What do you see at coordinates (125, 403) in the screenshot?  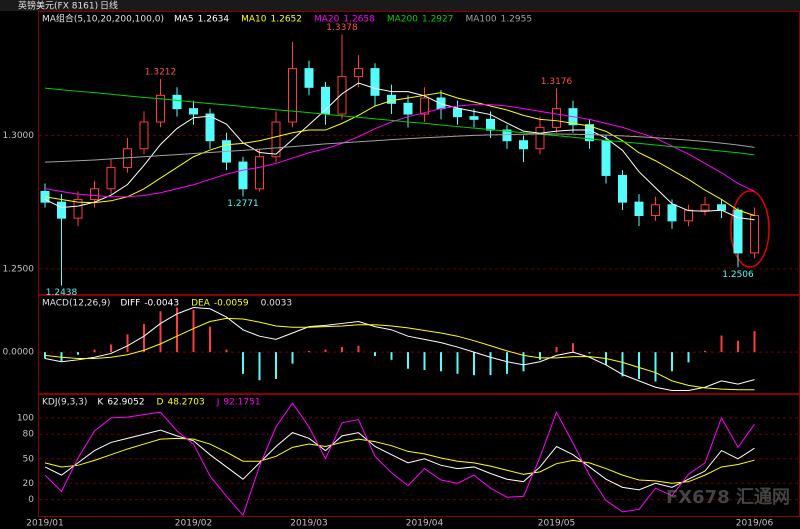 I see `legend-value: 62.9052` at bounding box center [125, 403].